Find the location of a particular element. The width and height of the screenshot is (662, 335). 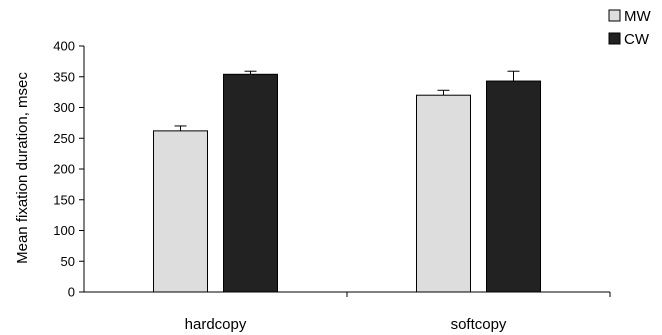

legend-swatch-mw is located at coordinates (614, 15).